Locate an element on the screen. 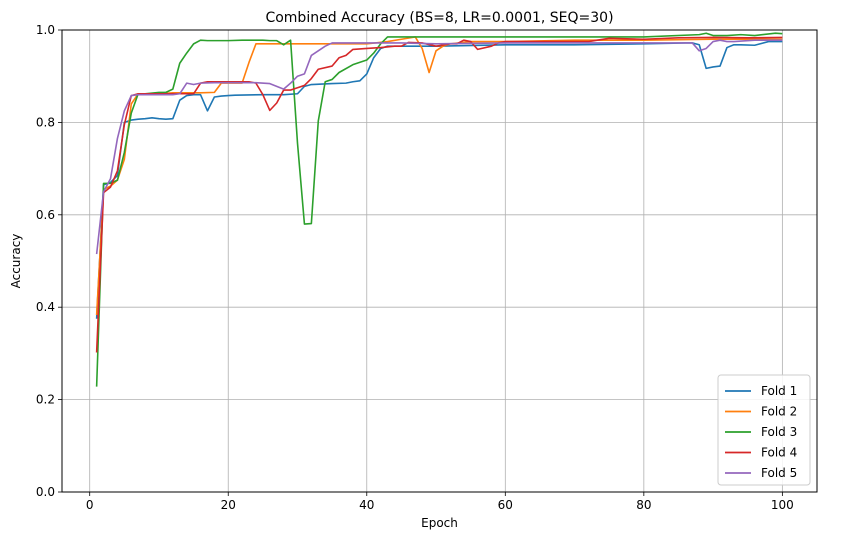 The width and height of the screenshot is (846, 549). x-tick-label: 80 is located at coordinates (643, 505).